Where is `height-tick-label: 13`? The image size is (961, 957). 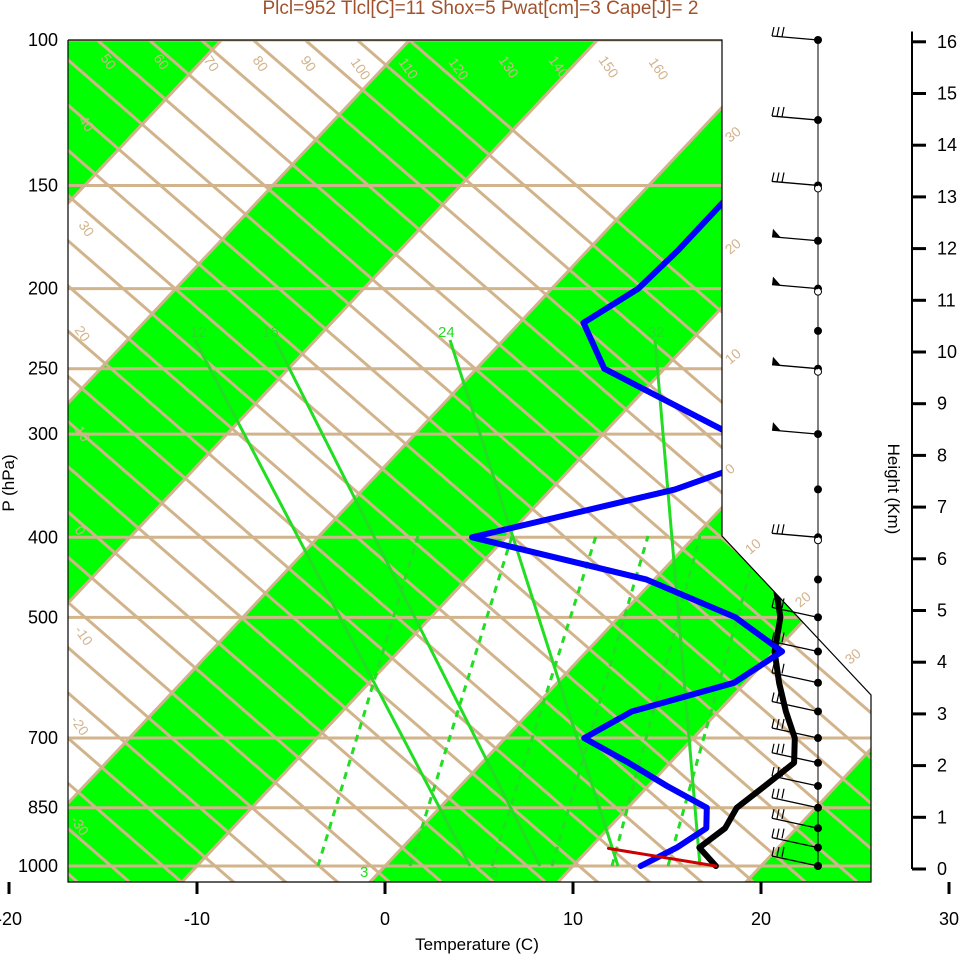
height-tick-label: 13 is located at coordinates (947, 197).